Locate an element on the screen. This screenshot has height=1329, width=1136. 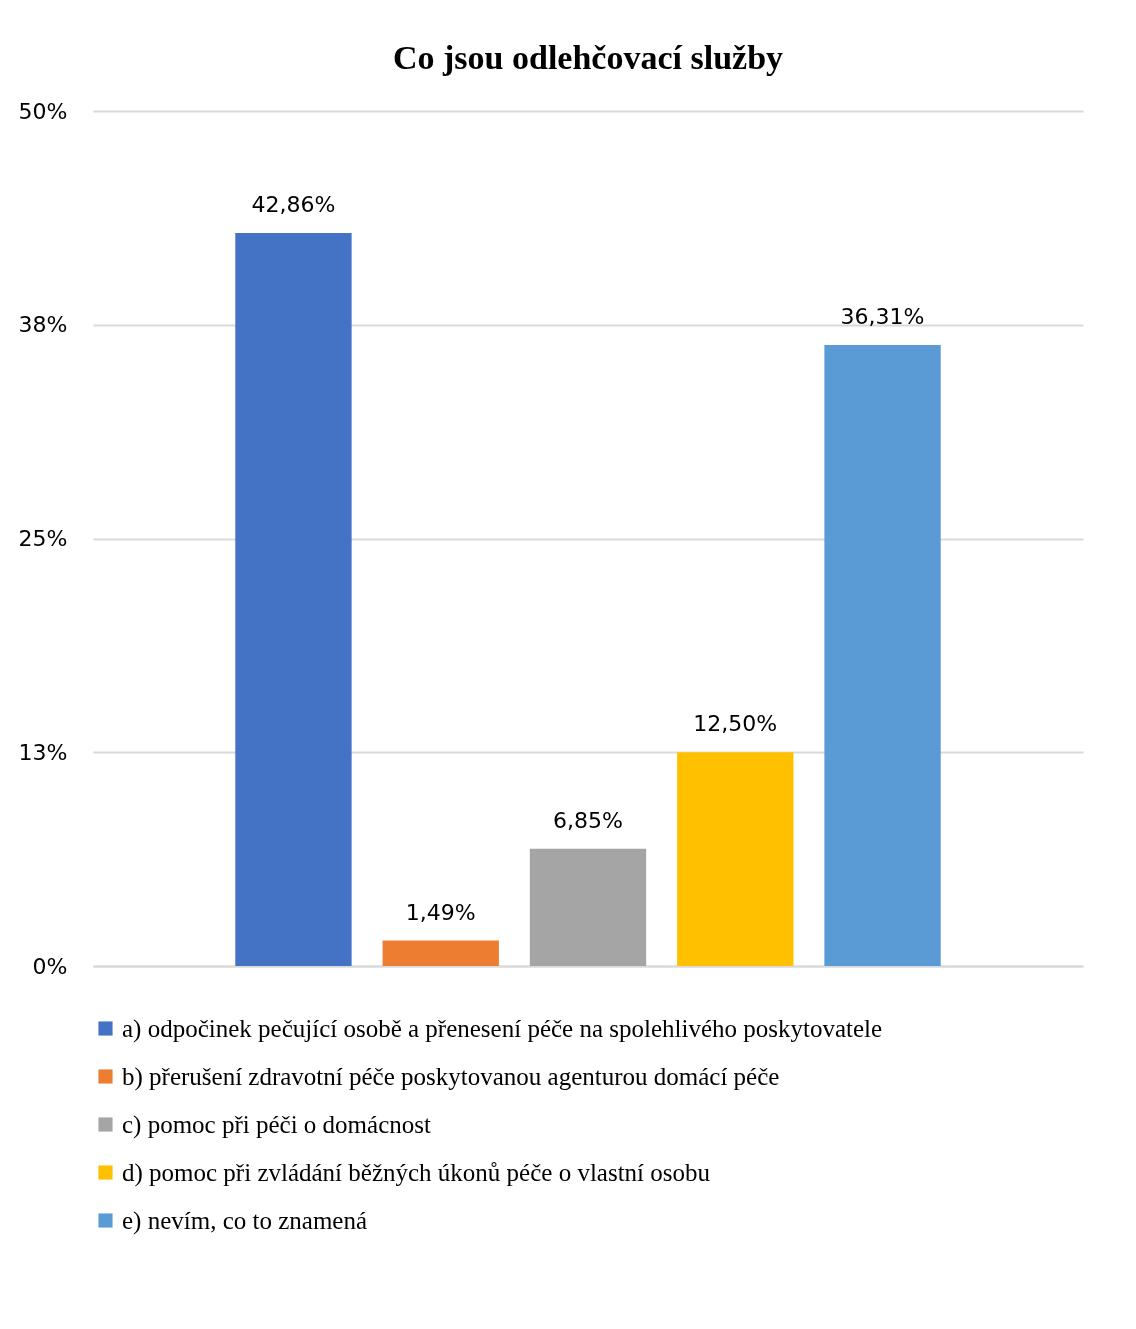
y-tick-label: 0% is located at coordinates (50, 966).